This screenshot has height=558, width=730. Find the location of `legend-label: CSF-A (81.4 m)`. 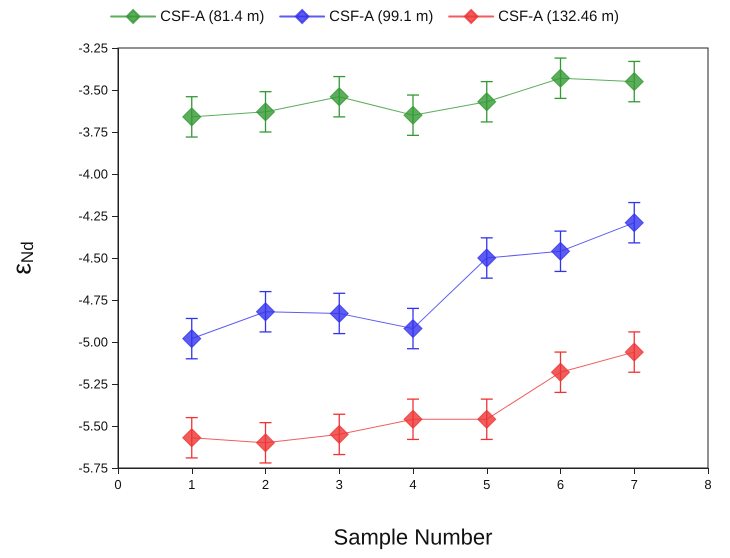

legend-label: CSF-A (81.4 m) is located at coordinates (212, 16).